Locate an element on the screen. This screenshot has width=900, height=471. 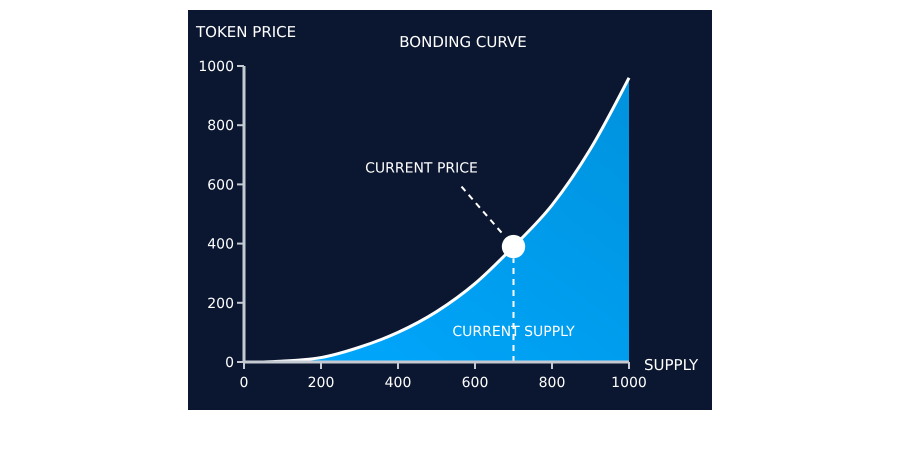
x-tick-label: 600 is located at coordinates (475, 383).